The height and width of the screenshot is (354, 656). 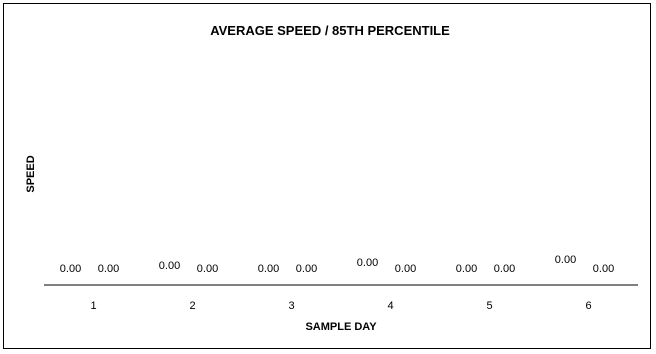 I want to click on x-tick-label: 4, so click(x=390, y=306).